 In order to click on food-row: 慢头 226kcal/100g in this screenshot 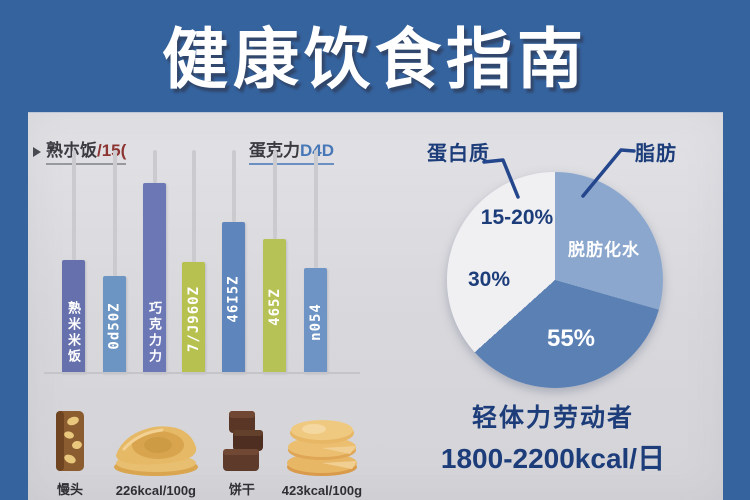, I will do `click(196, 450)`.